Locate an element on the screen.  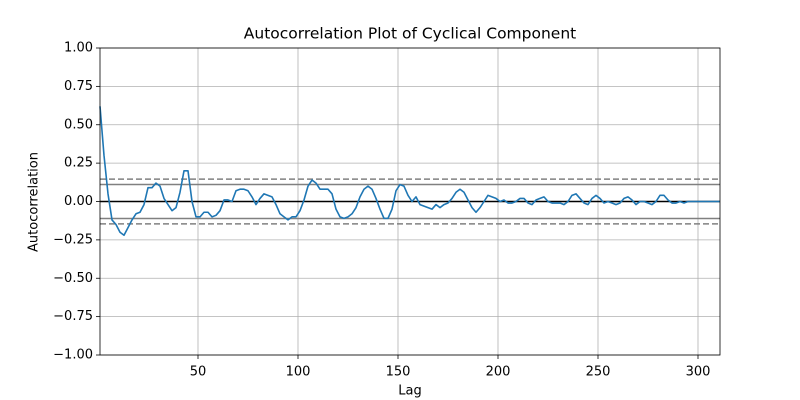
y-tick-label: 0.50 is located at coordinates (78, 124).